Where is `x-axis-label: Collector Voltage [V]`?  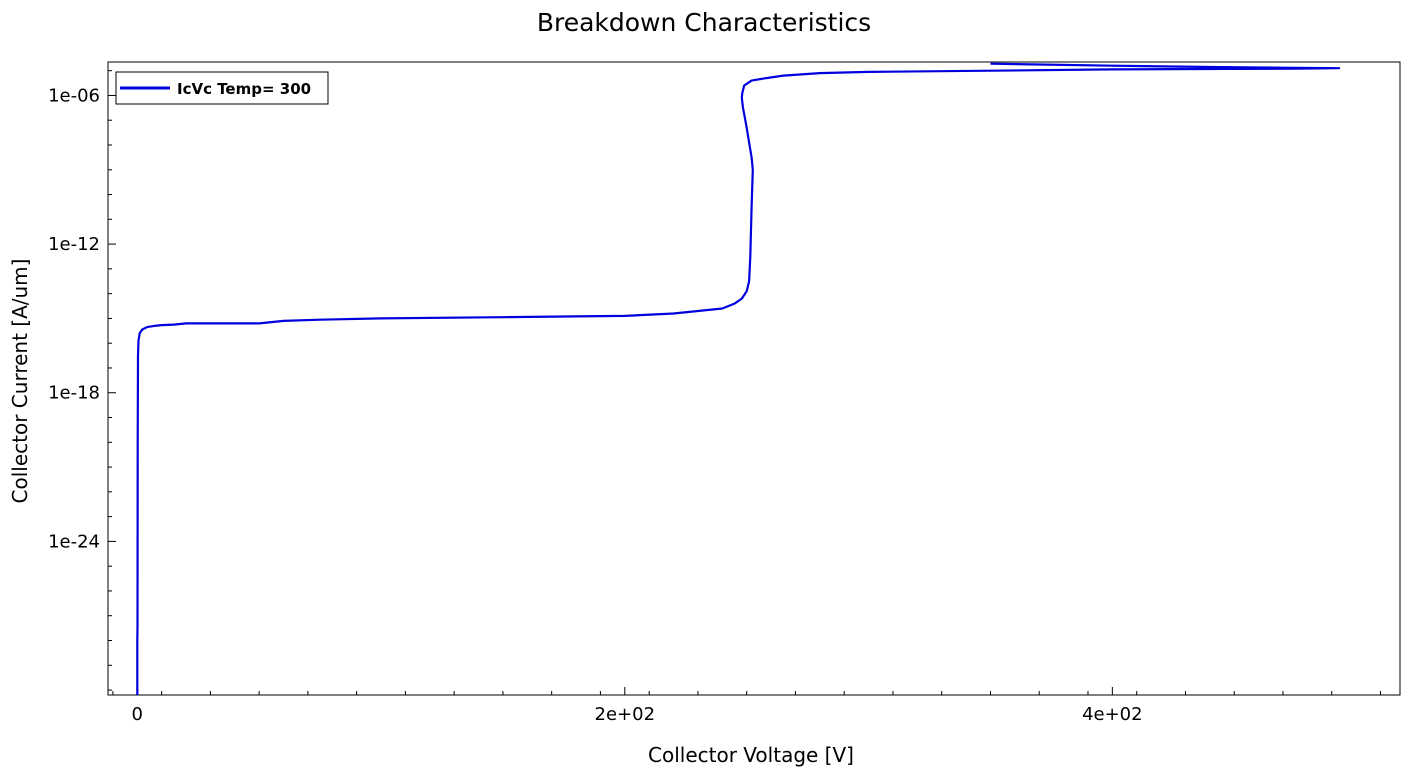
x-axis-label: Collector Voltage [V] is located at coordinates (751, 755).